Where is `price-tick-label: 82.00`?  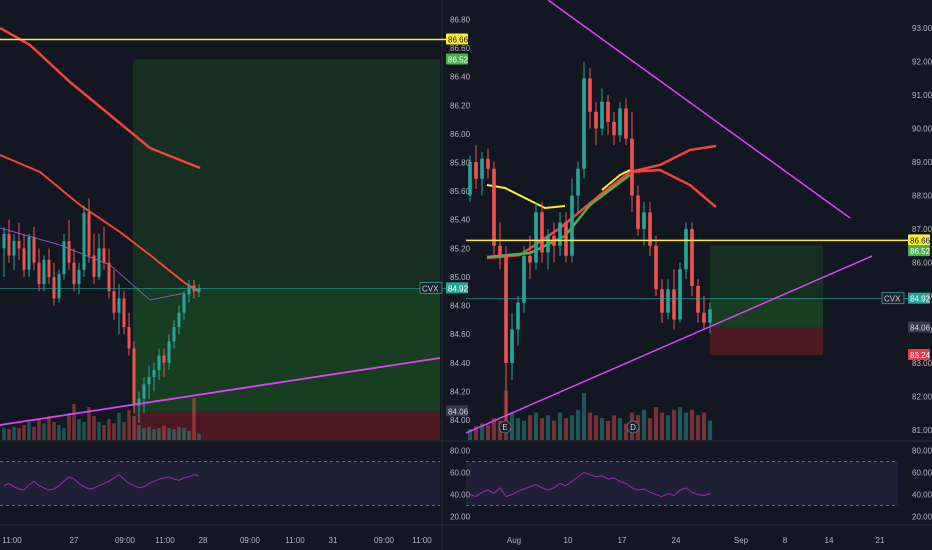 price-tick-label: 82.00 is located at coordinates (922, 396).